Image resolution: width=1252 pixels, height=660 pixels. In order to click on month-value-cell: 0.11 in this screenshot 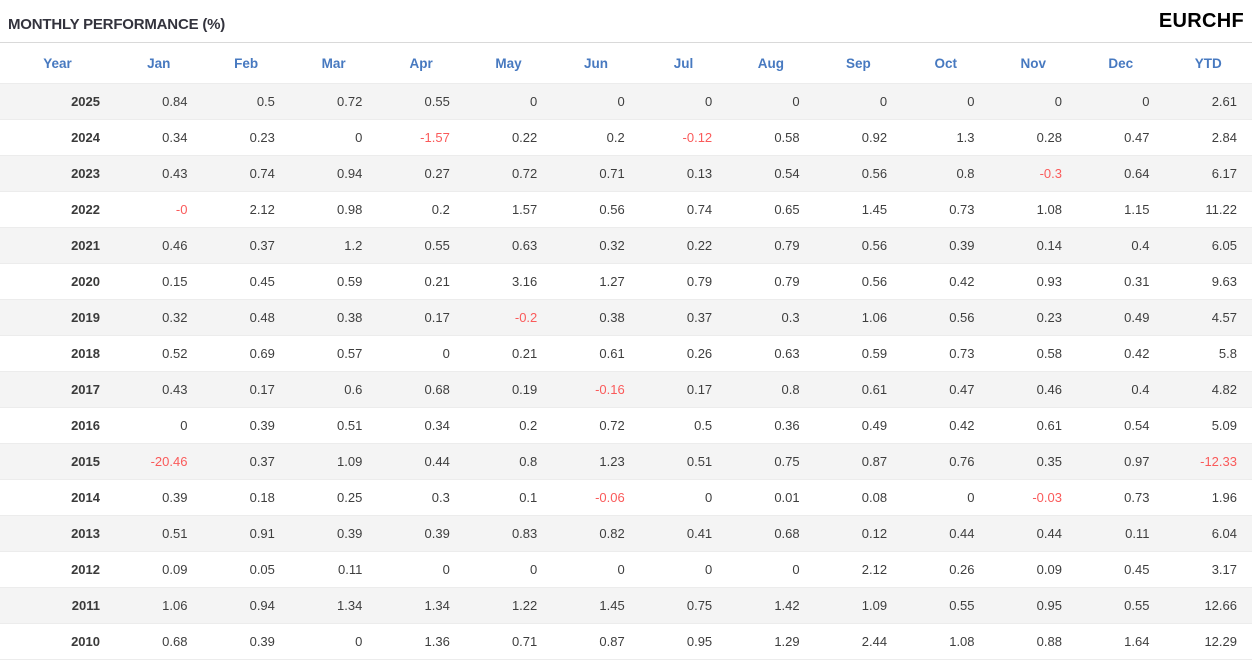, I will do `click(1120, 533)`.